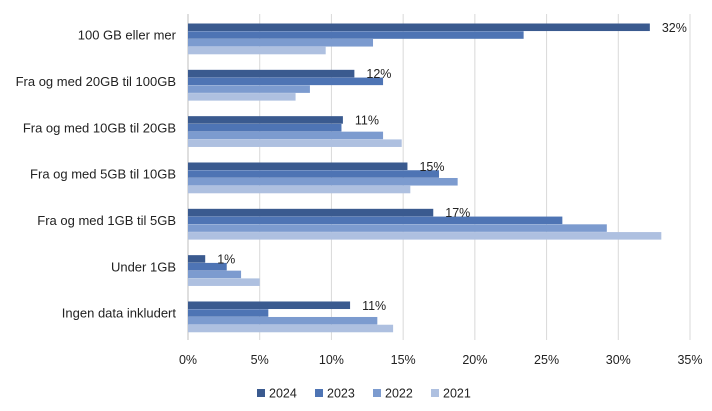 This screenshot has width=712, height=411. I want to click on category-label: Fra og med 5GB til 10GB, so click(103, 174).